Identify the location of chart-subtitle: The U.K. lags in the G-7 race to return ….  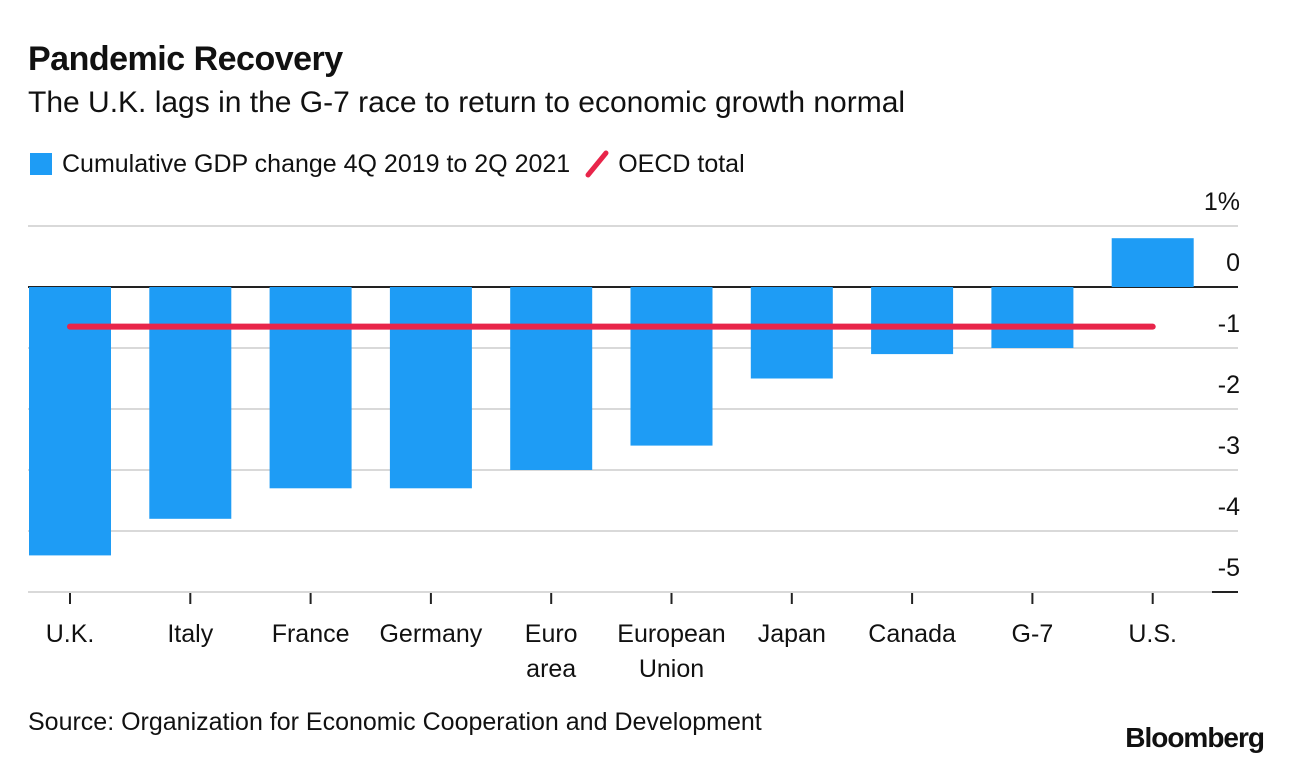
(467, 102).